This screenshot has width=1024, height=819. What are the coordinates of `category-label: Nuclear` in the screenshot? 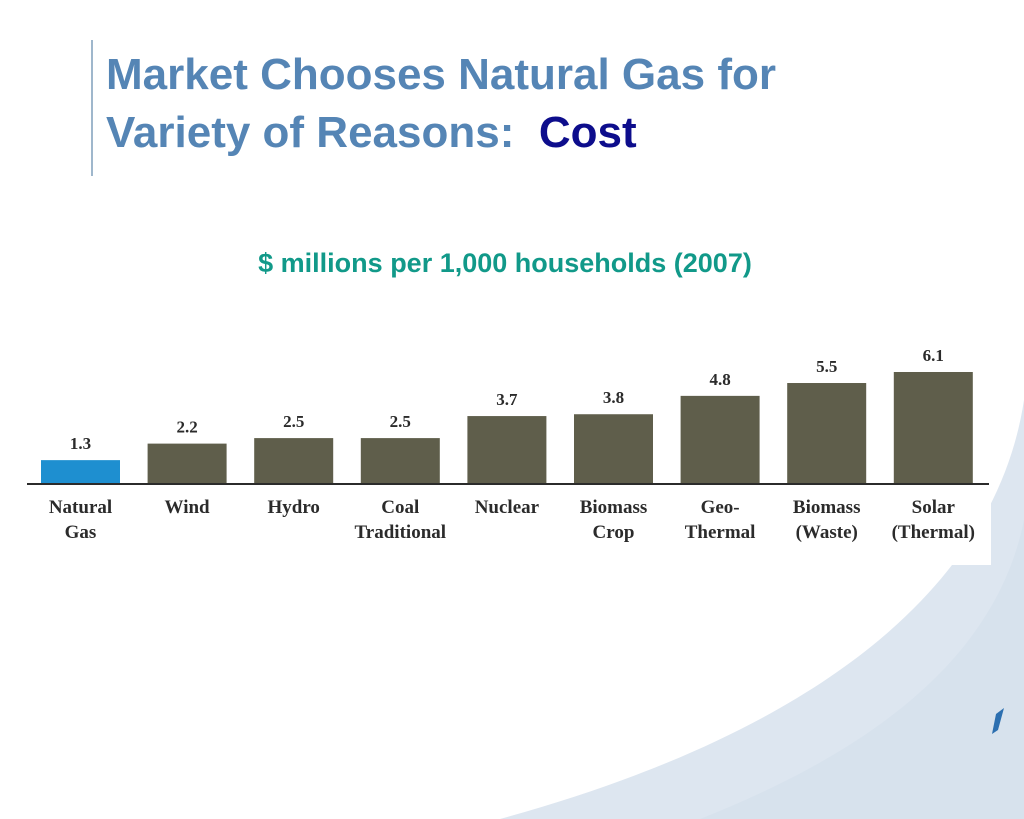 It's located at (507, 507).